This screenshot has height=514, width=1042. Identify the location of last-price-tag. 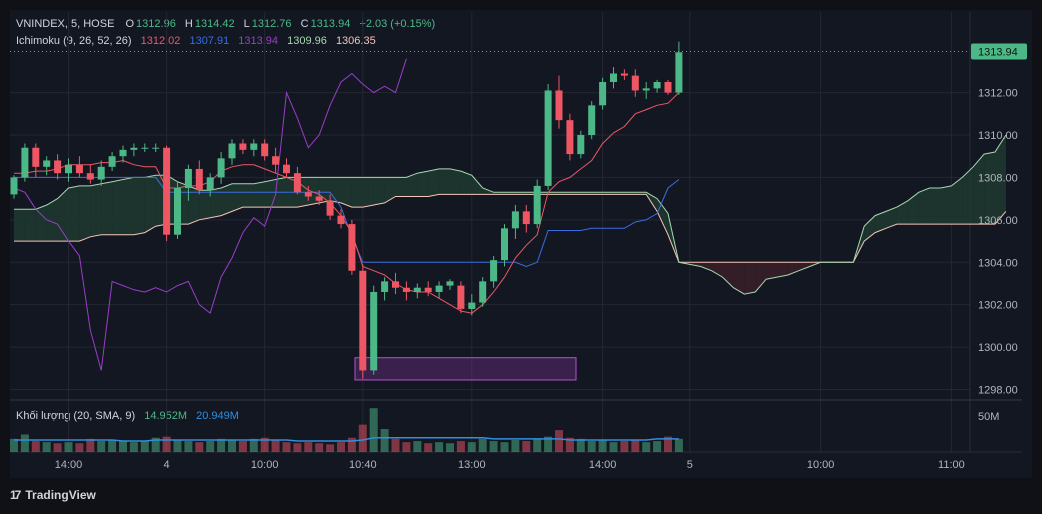
(999, 51).